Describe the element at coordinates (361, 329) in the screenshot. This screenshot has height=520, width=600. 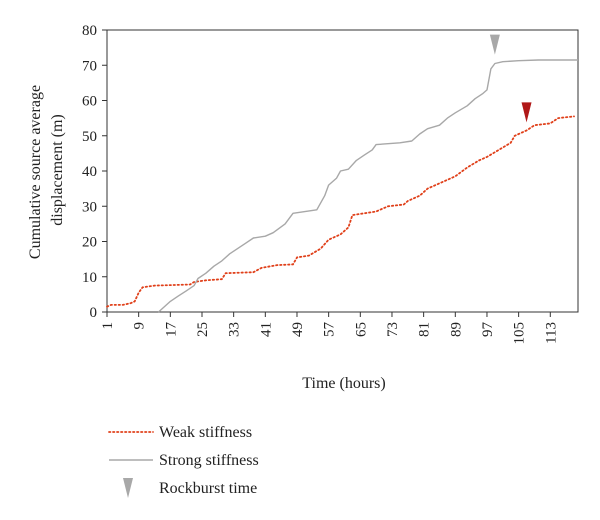
I see `x-tick-label: 65` at that location.